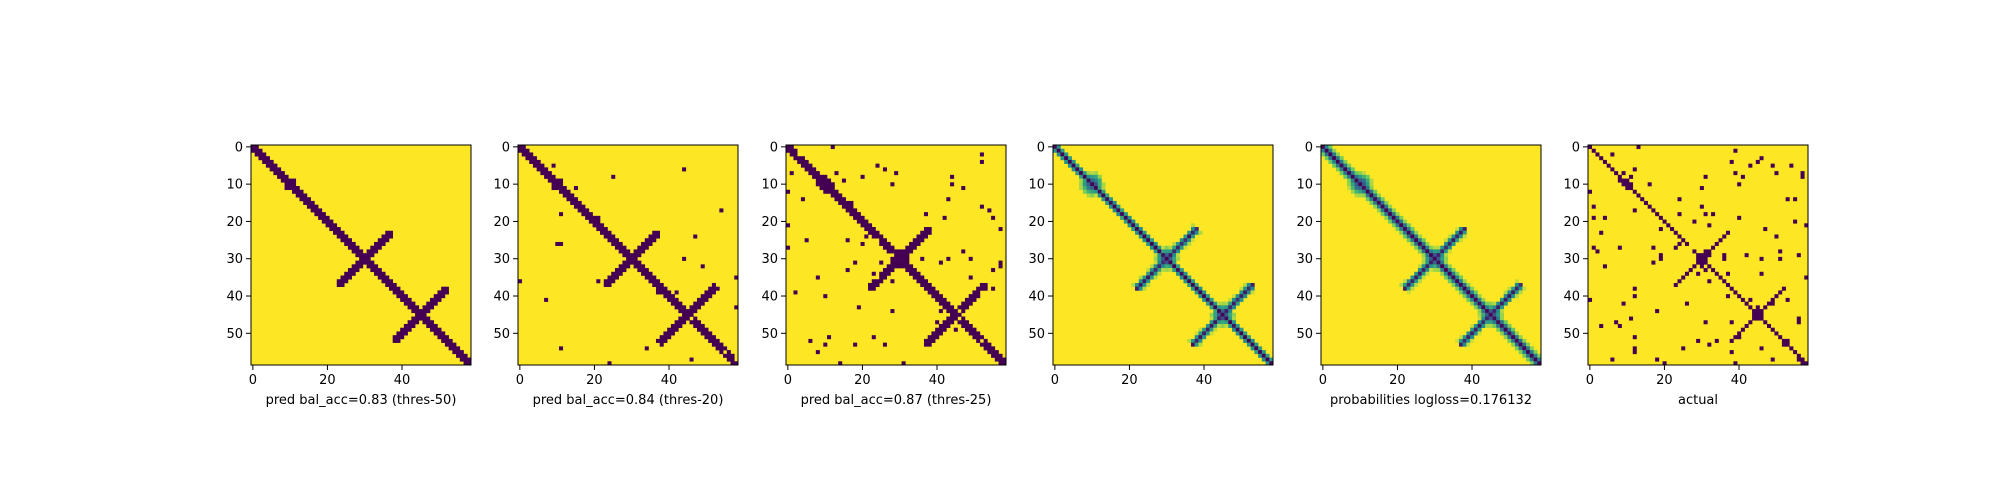  What do you see at coordinates (769, 222) in the screenshot?
I see `y-tick-label: 20` at bounding box center [769, 222].